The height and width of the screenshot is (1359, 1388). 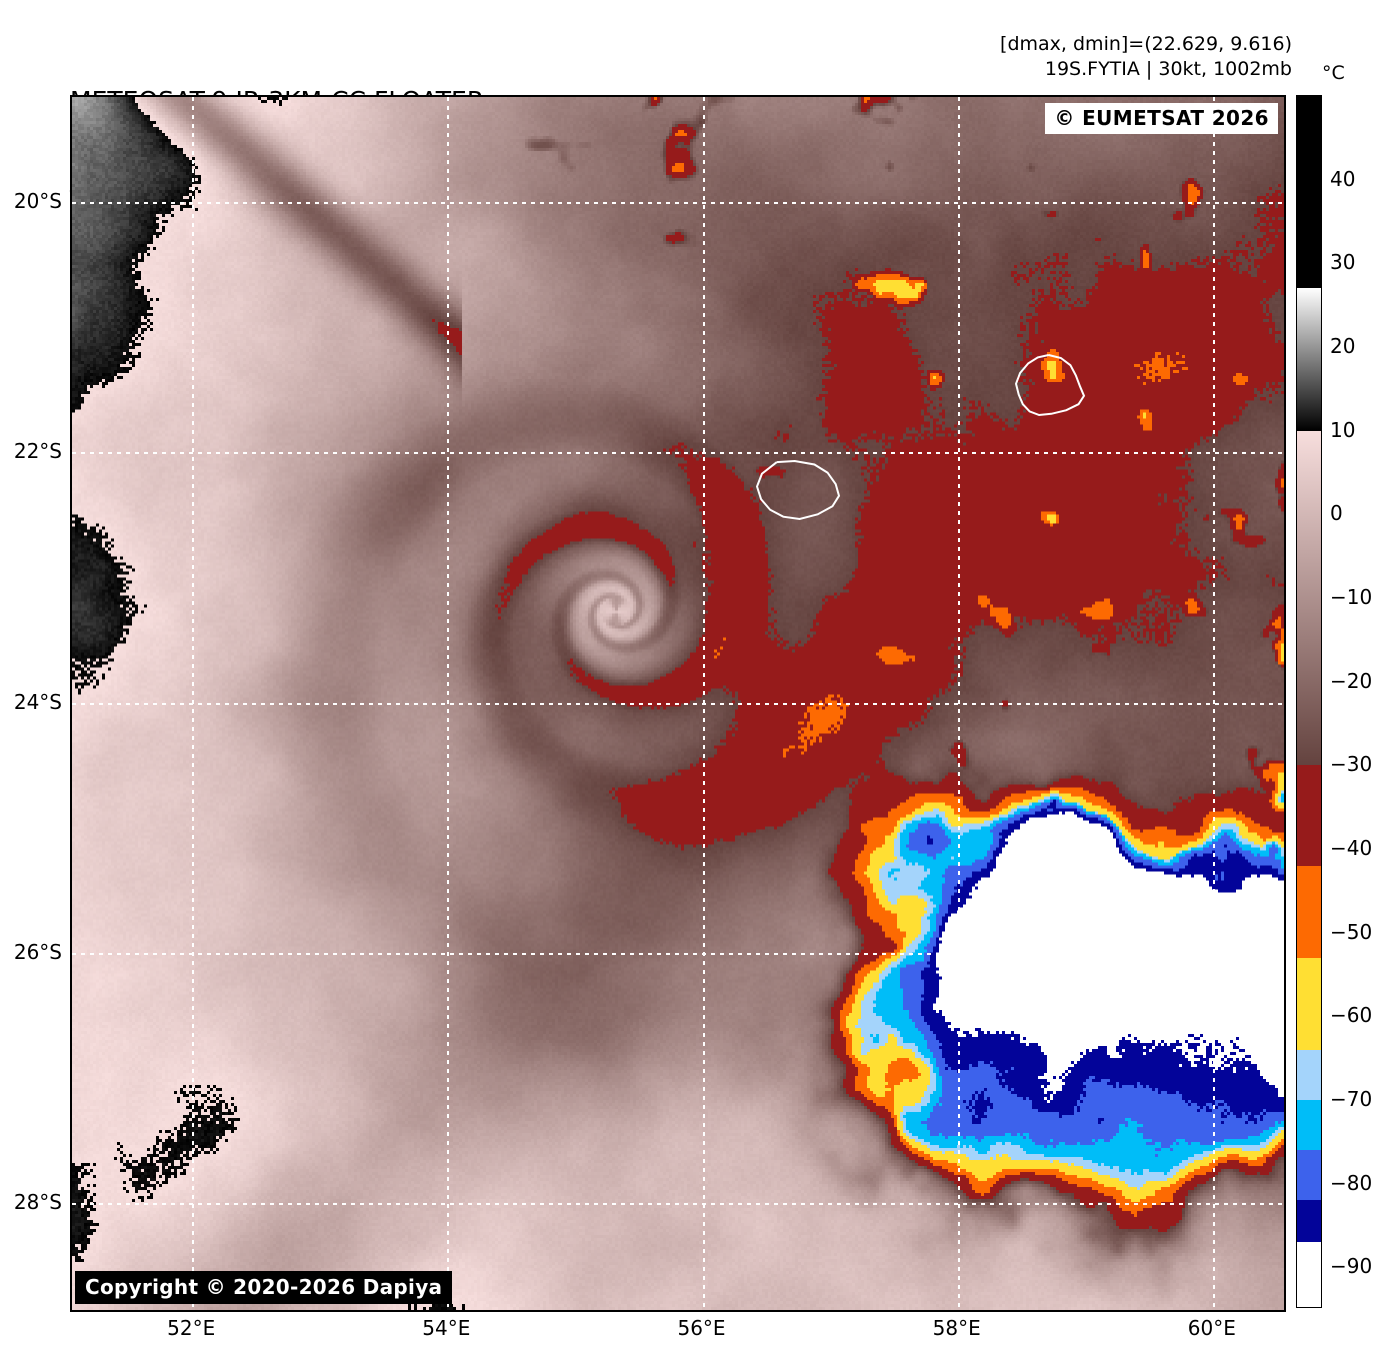 I want to click on colorbar-tick-label: −40, so click(x=1351, y=847).